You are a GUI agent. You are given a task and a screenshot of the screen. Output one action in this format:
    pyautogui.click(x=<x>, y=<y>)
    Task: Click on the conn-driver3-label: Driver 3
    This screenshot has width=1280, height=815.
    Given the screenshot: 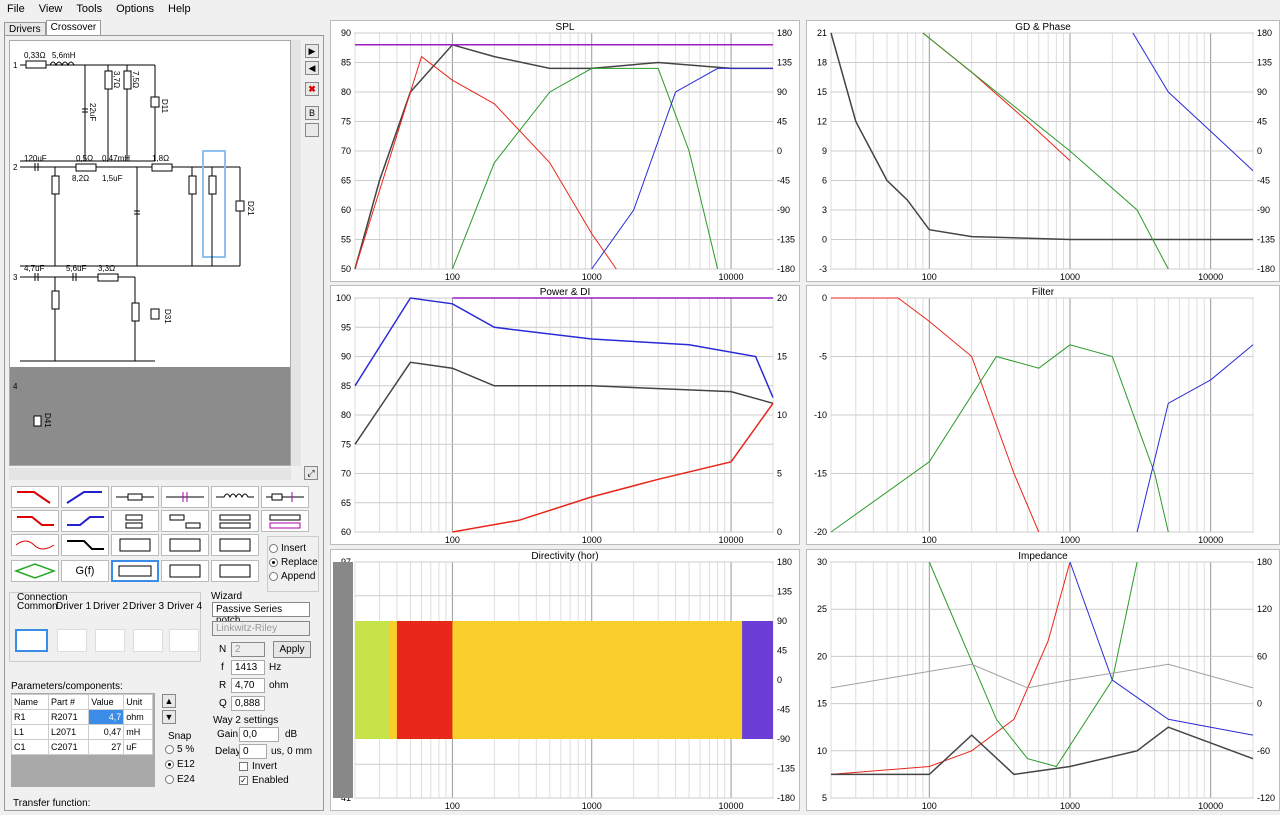 What is the action you would take?
    pyautogui.click(x=147, y=606)
    